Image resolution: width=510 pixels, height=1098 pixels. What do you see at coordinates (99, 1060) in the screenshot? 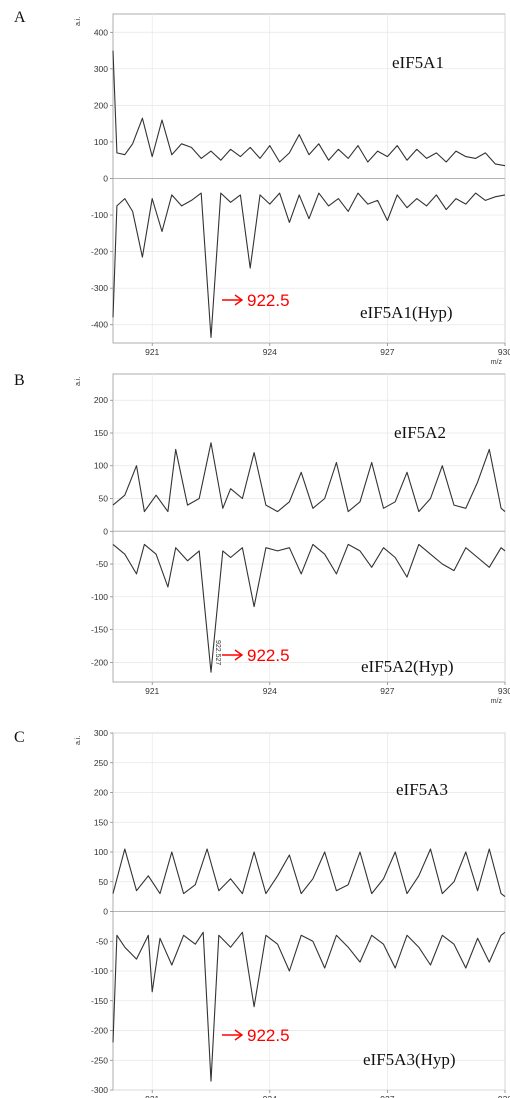
I see `y-tick-label: -250` at bounding box center [99, 1060].